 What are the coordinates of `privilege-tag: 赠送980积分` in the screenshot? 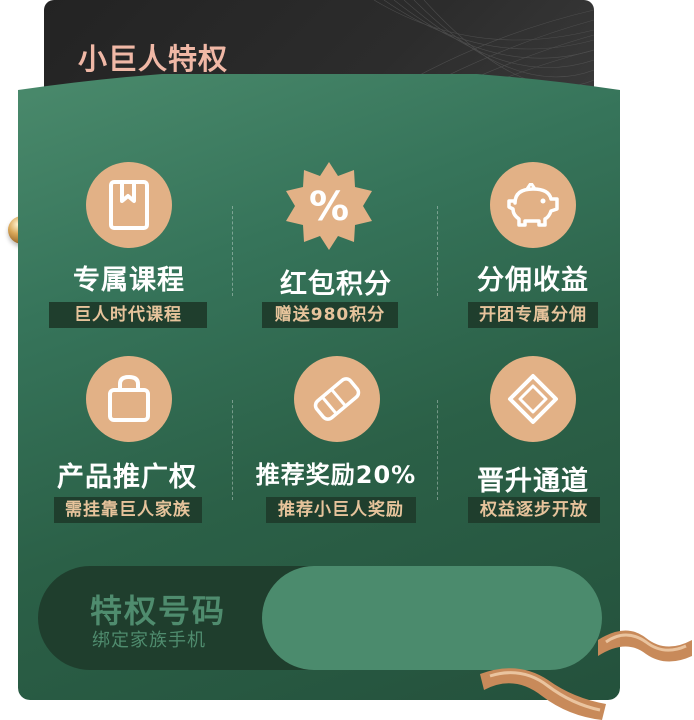 It's located at (330, 315).